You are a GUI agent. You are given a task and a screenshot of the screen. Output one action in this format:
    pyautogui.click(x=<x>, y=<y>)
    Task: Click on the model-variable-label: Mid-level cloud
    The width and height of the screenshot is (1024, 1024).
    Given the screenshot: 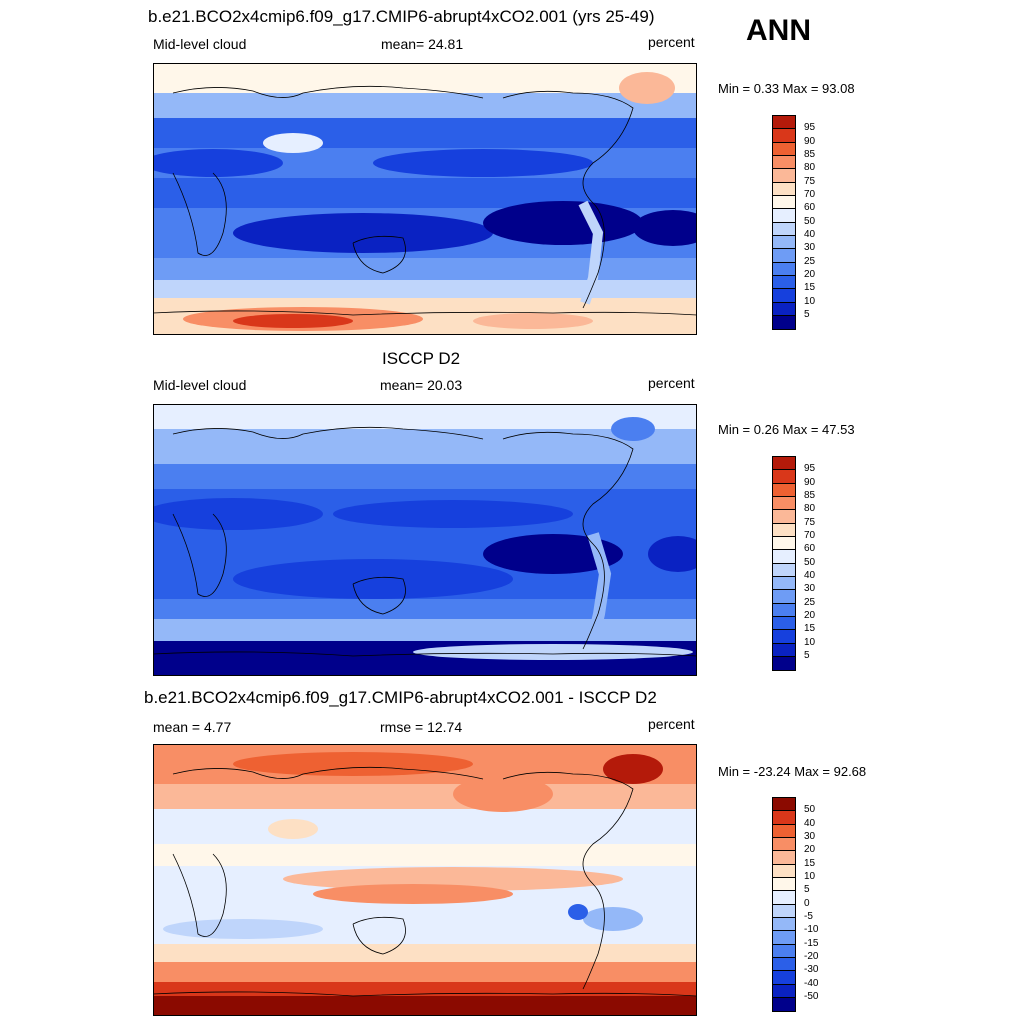 What is the action you would take?
    pyautogui.click(x=200, y=44)
    